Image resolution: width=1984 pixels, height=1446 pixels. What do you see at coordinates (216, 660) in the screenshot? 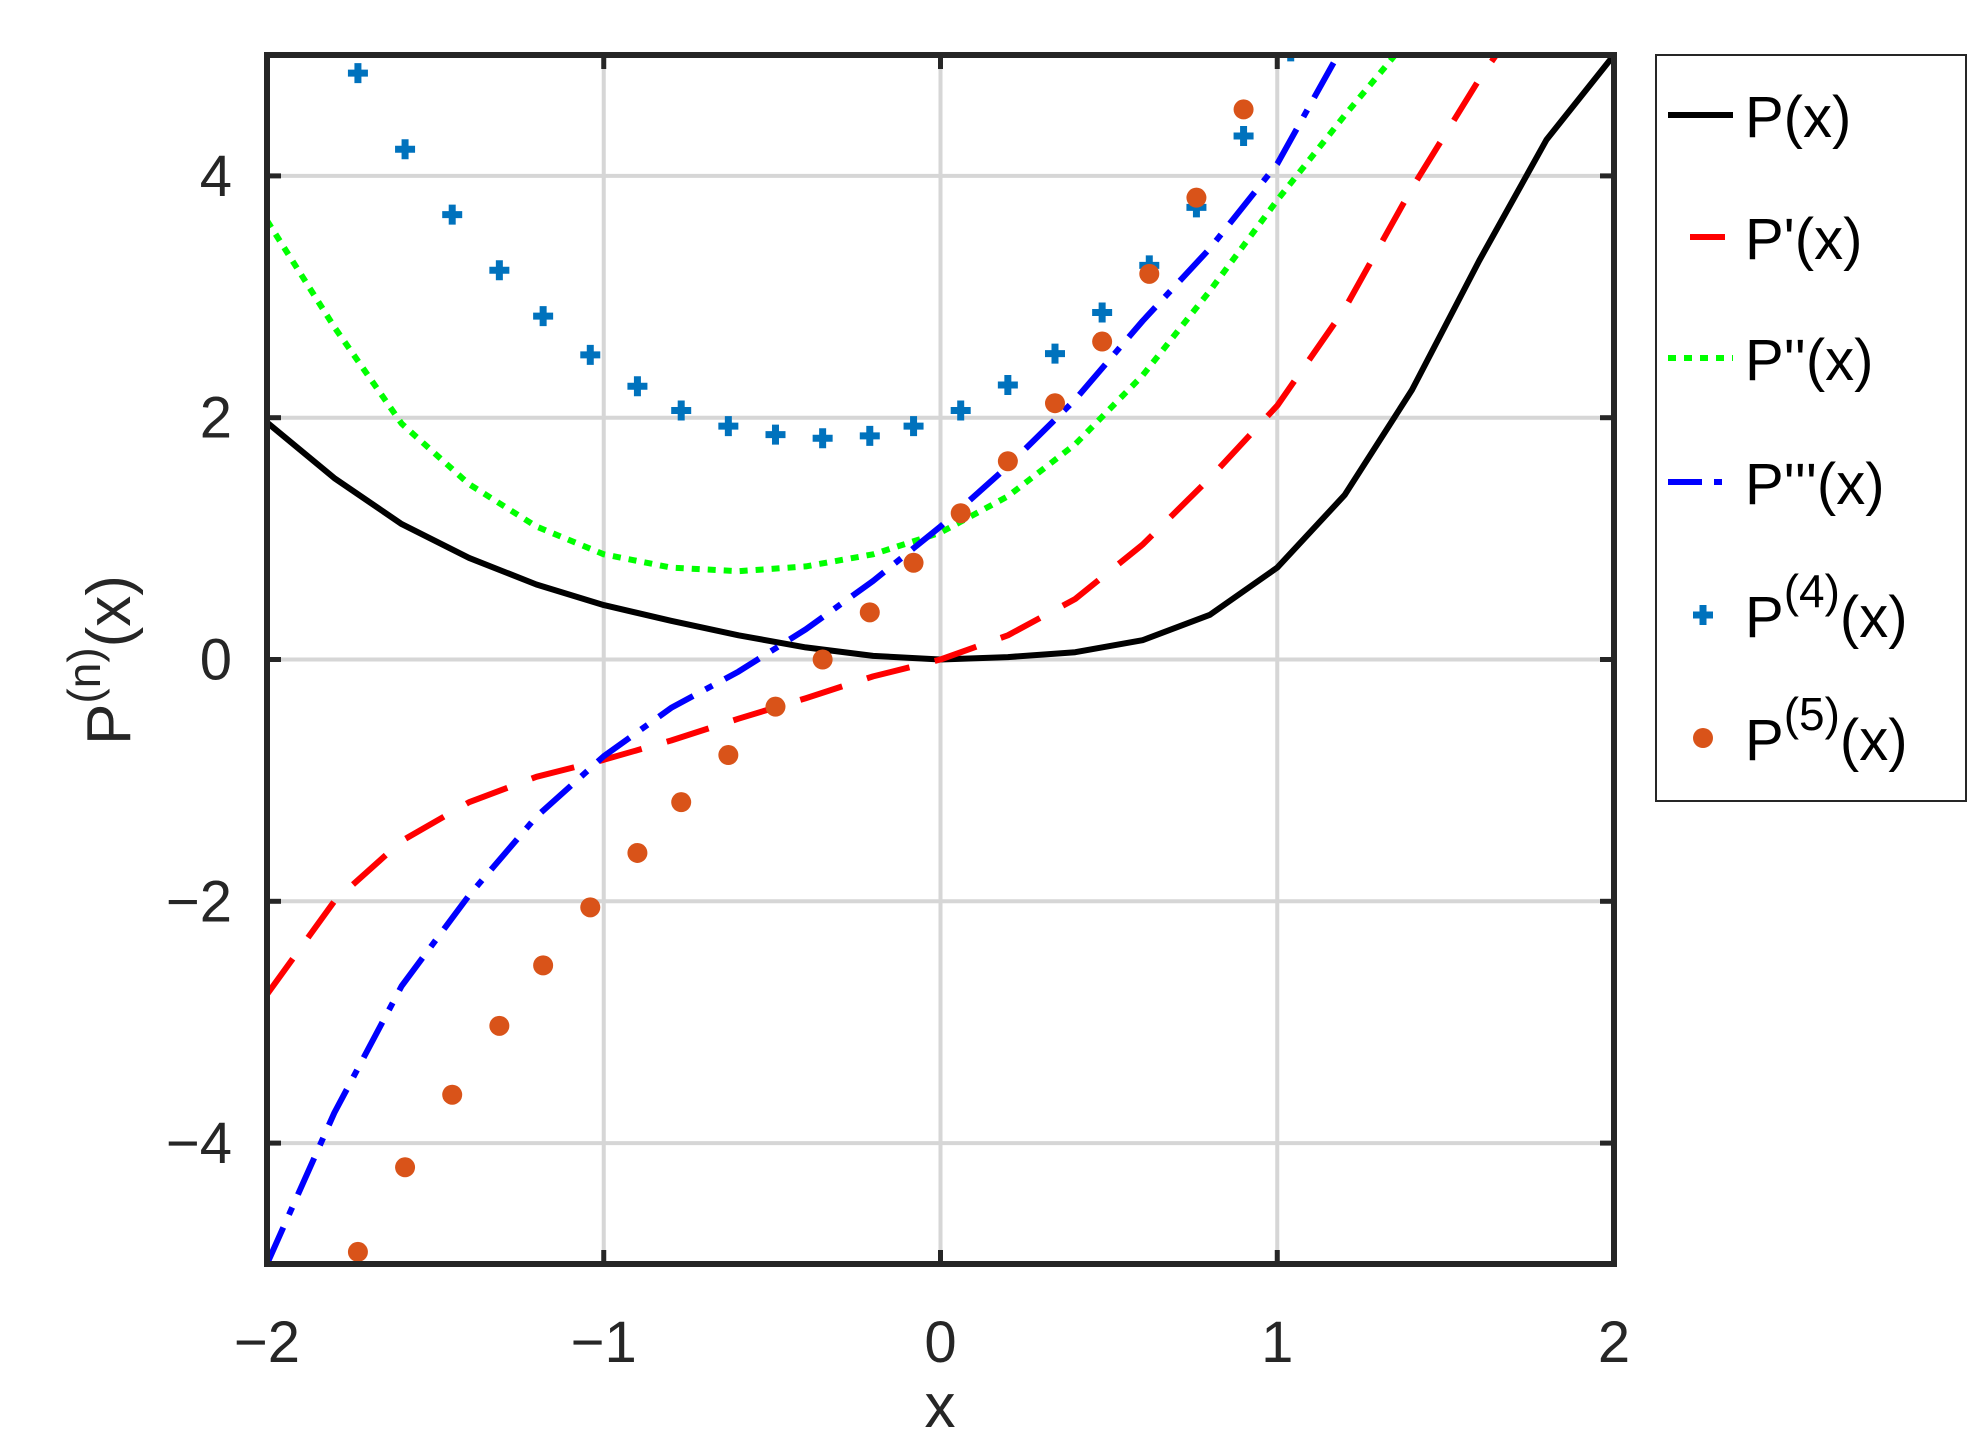
I see `y-tick-label: 0` at bounding box center [216, 660].